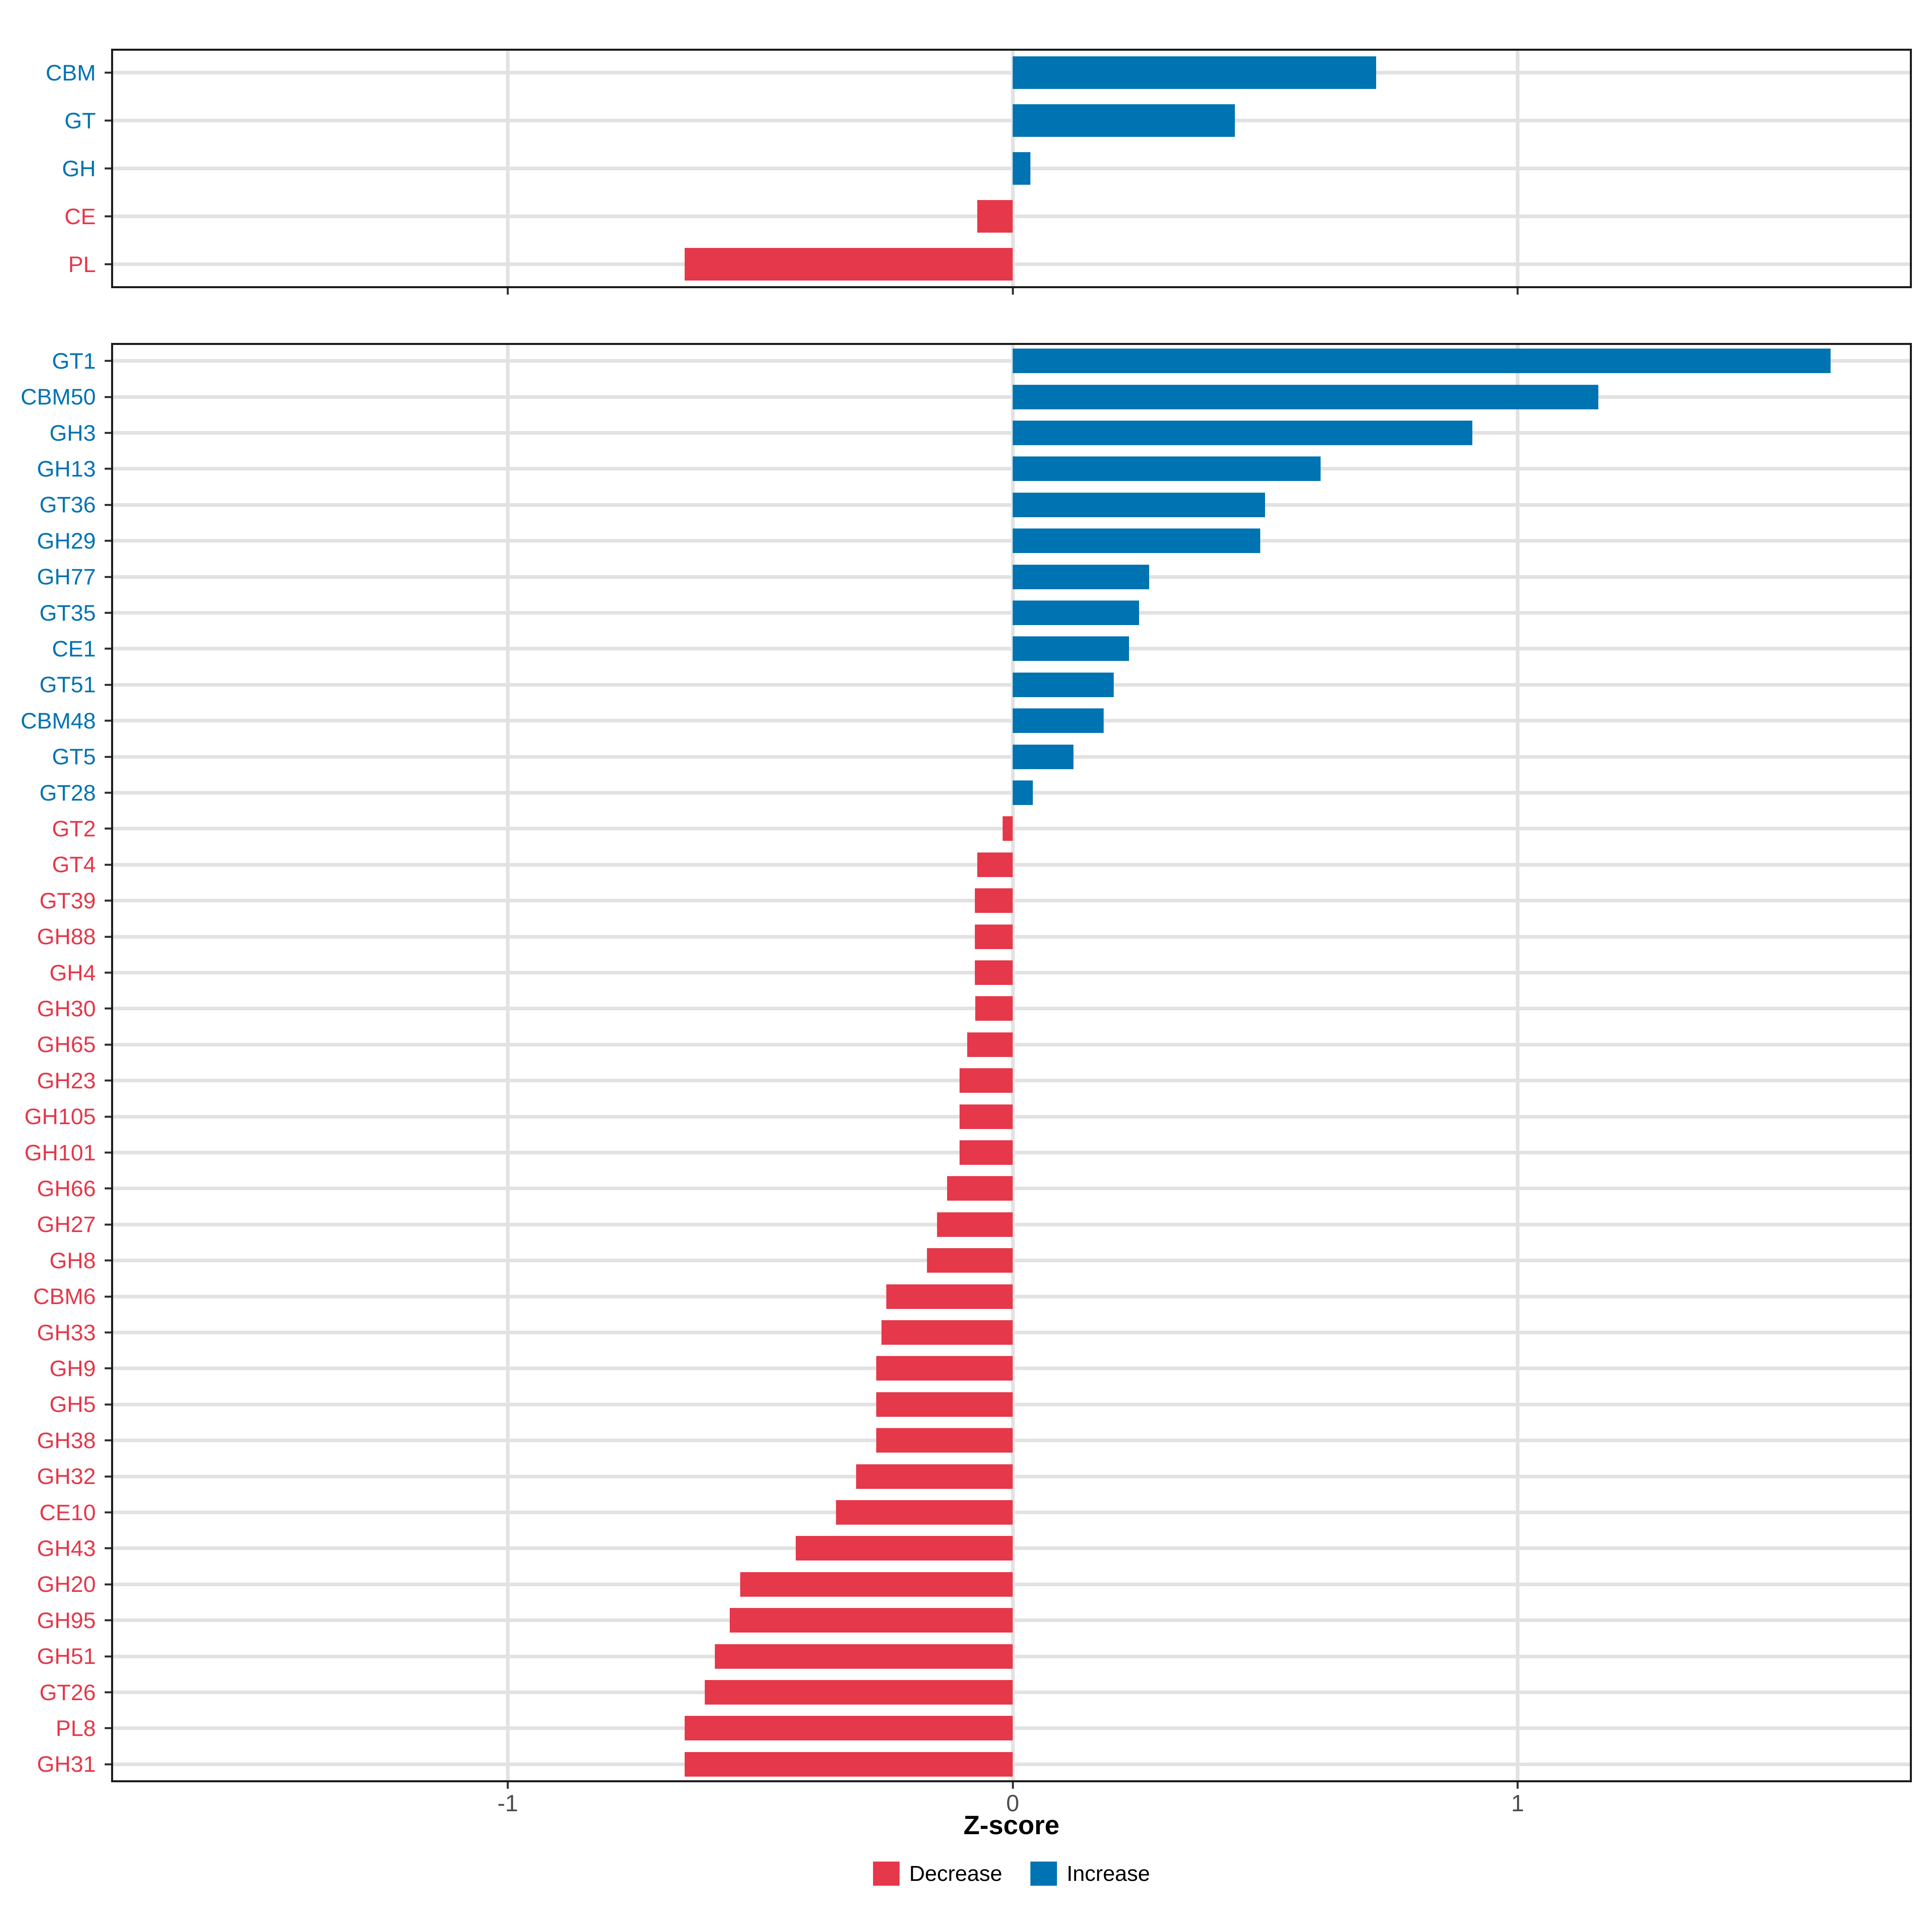 This screenshot has height=1932, width=1932. What do you see at coordinates (66, 936) in the screenshot?
I see `y-axis-label-GH88: GH88` at bounding box center [66, 936].